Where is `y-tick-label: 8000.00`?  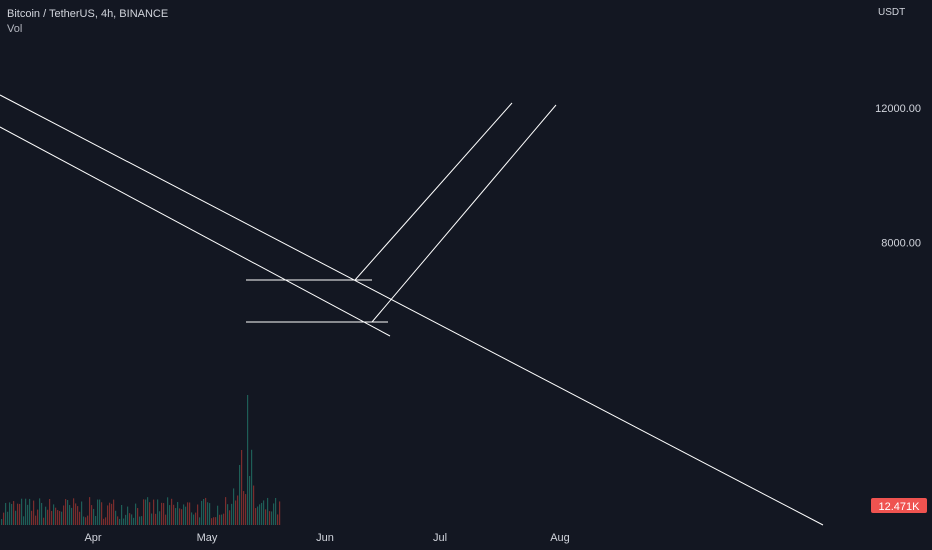
y-tick-label: 8000.00 is located at coordinates (901, 243).